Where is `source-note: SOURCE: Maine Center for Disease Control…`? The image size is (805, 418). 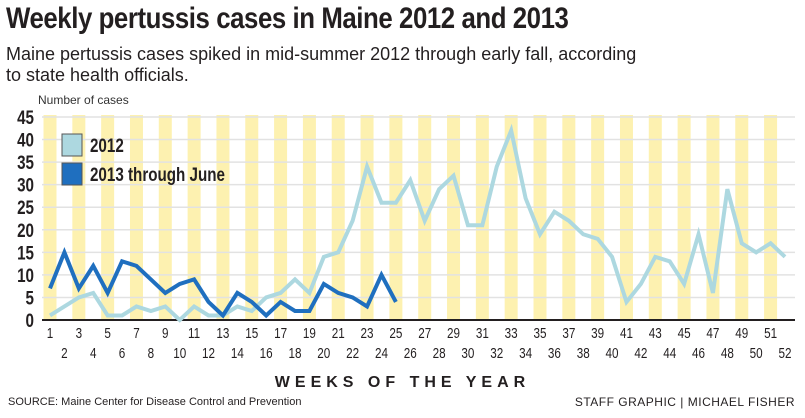
source-note: SOURCE: Maine Center for Disease Control… is located at coordinates (155, 402).